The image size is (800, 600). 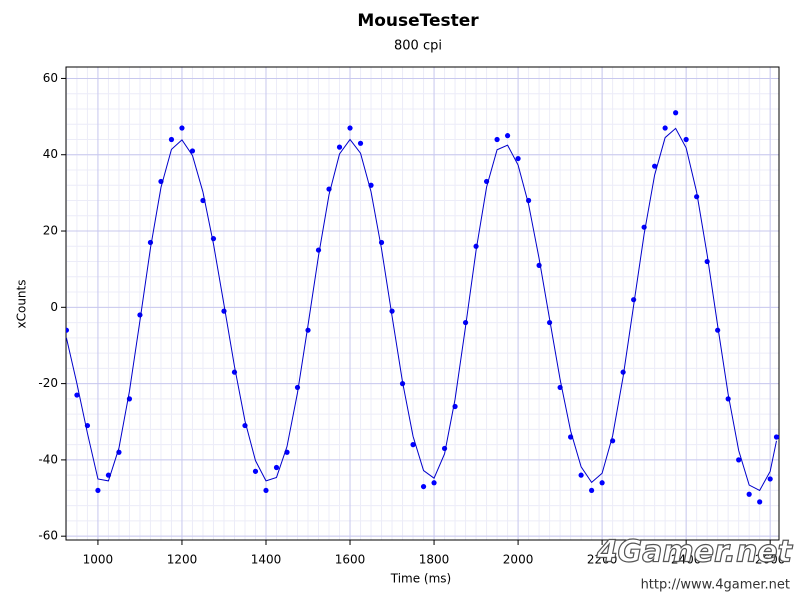 What do you see at coordinates (50, 154) in the screenshot?
I see `y-tick-label: 40` at bounding box center [50, 154].